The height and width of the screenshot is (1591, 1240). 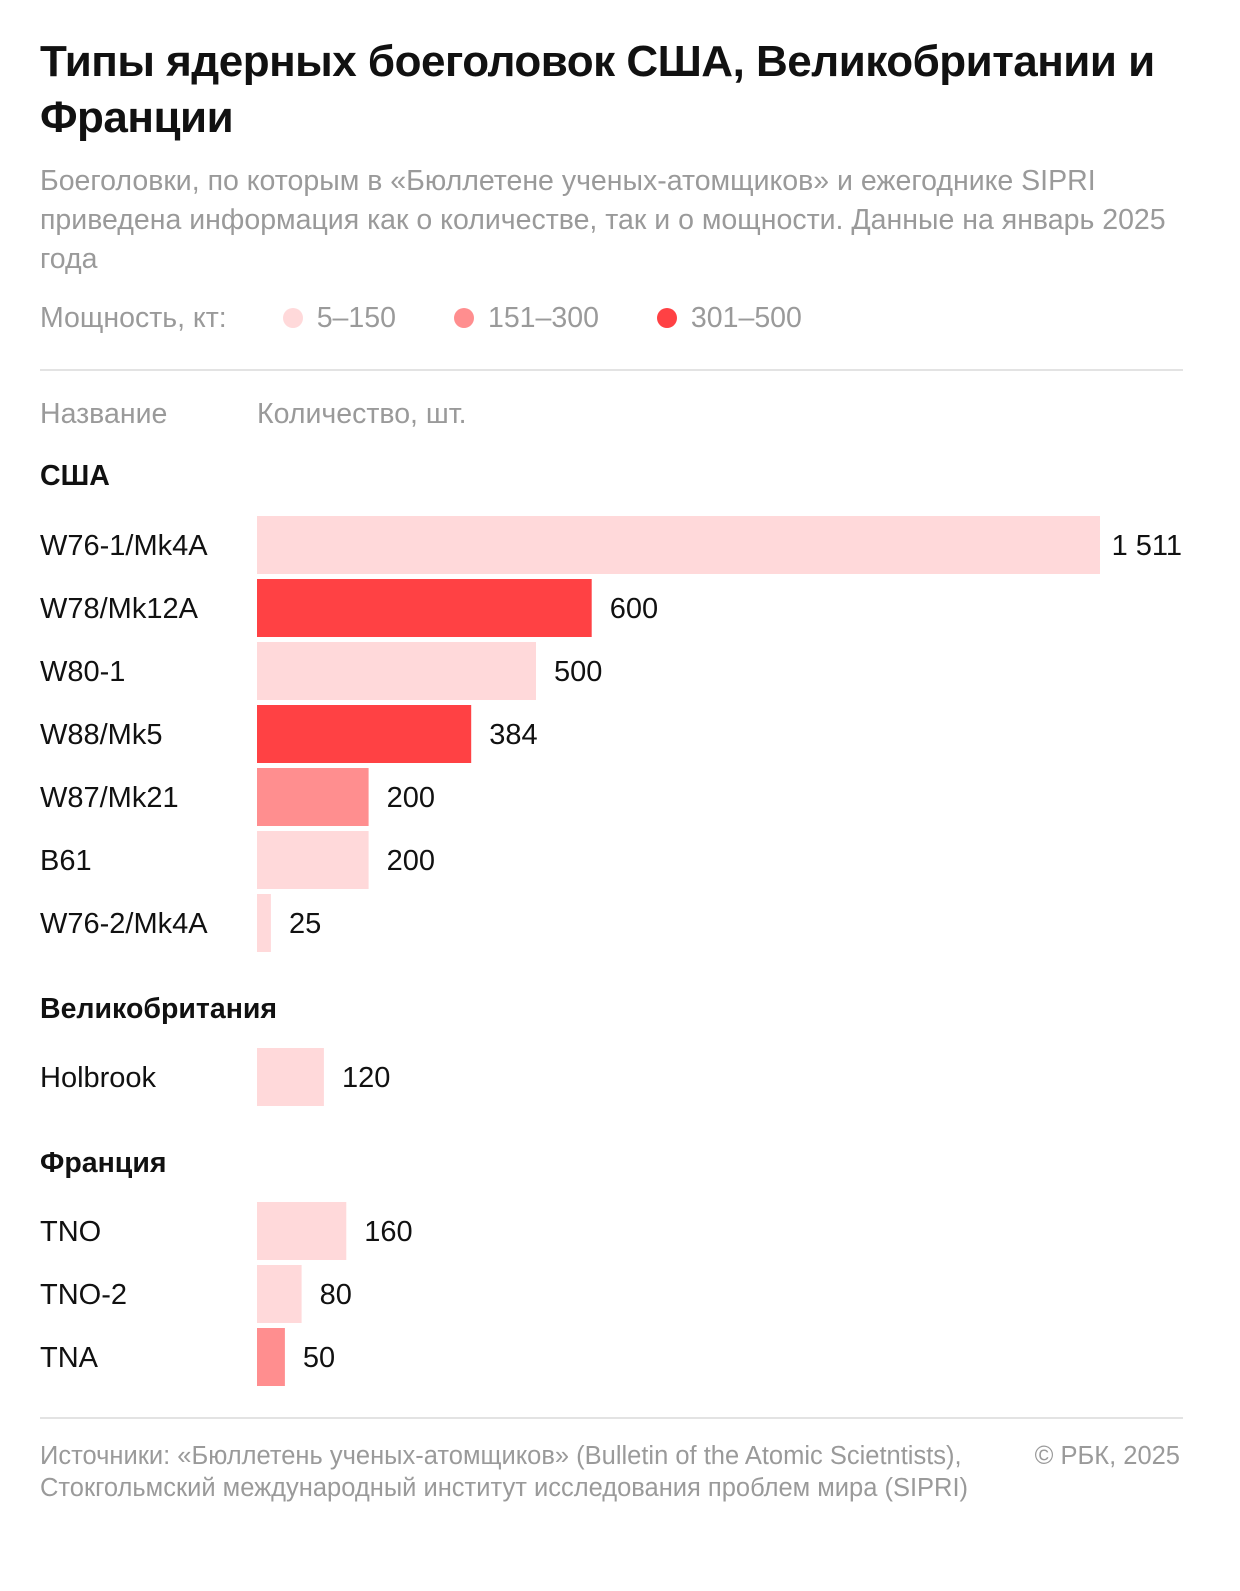 I want to click on bar-label-w76-2-mk4a: W76-2/Mk4A, so click(x=124, y=924).